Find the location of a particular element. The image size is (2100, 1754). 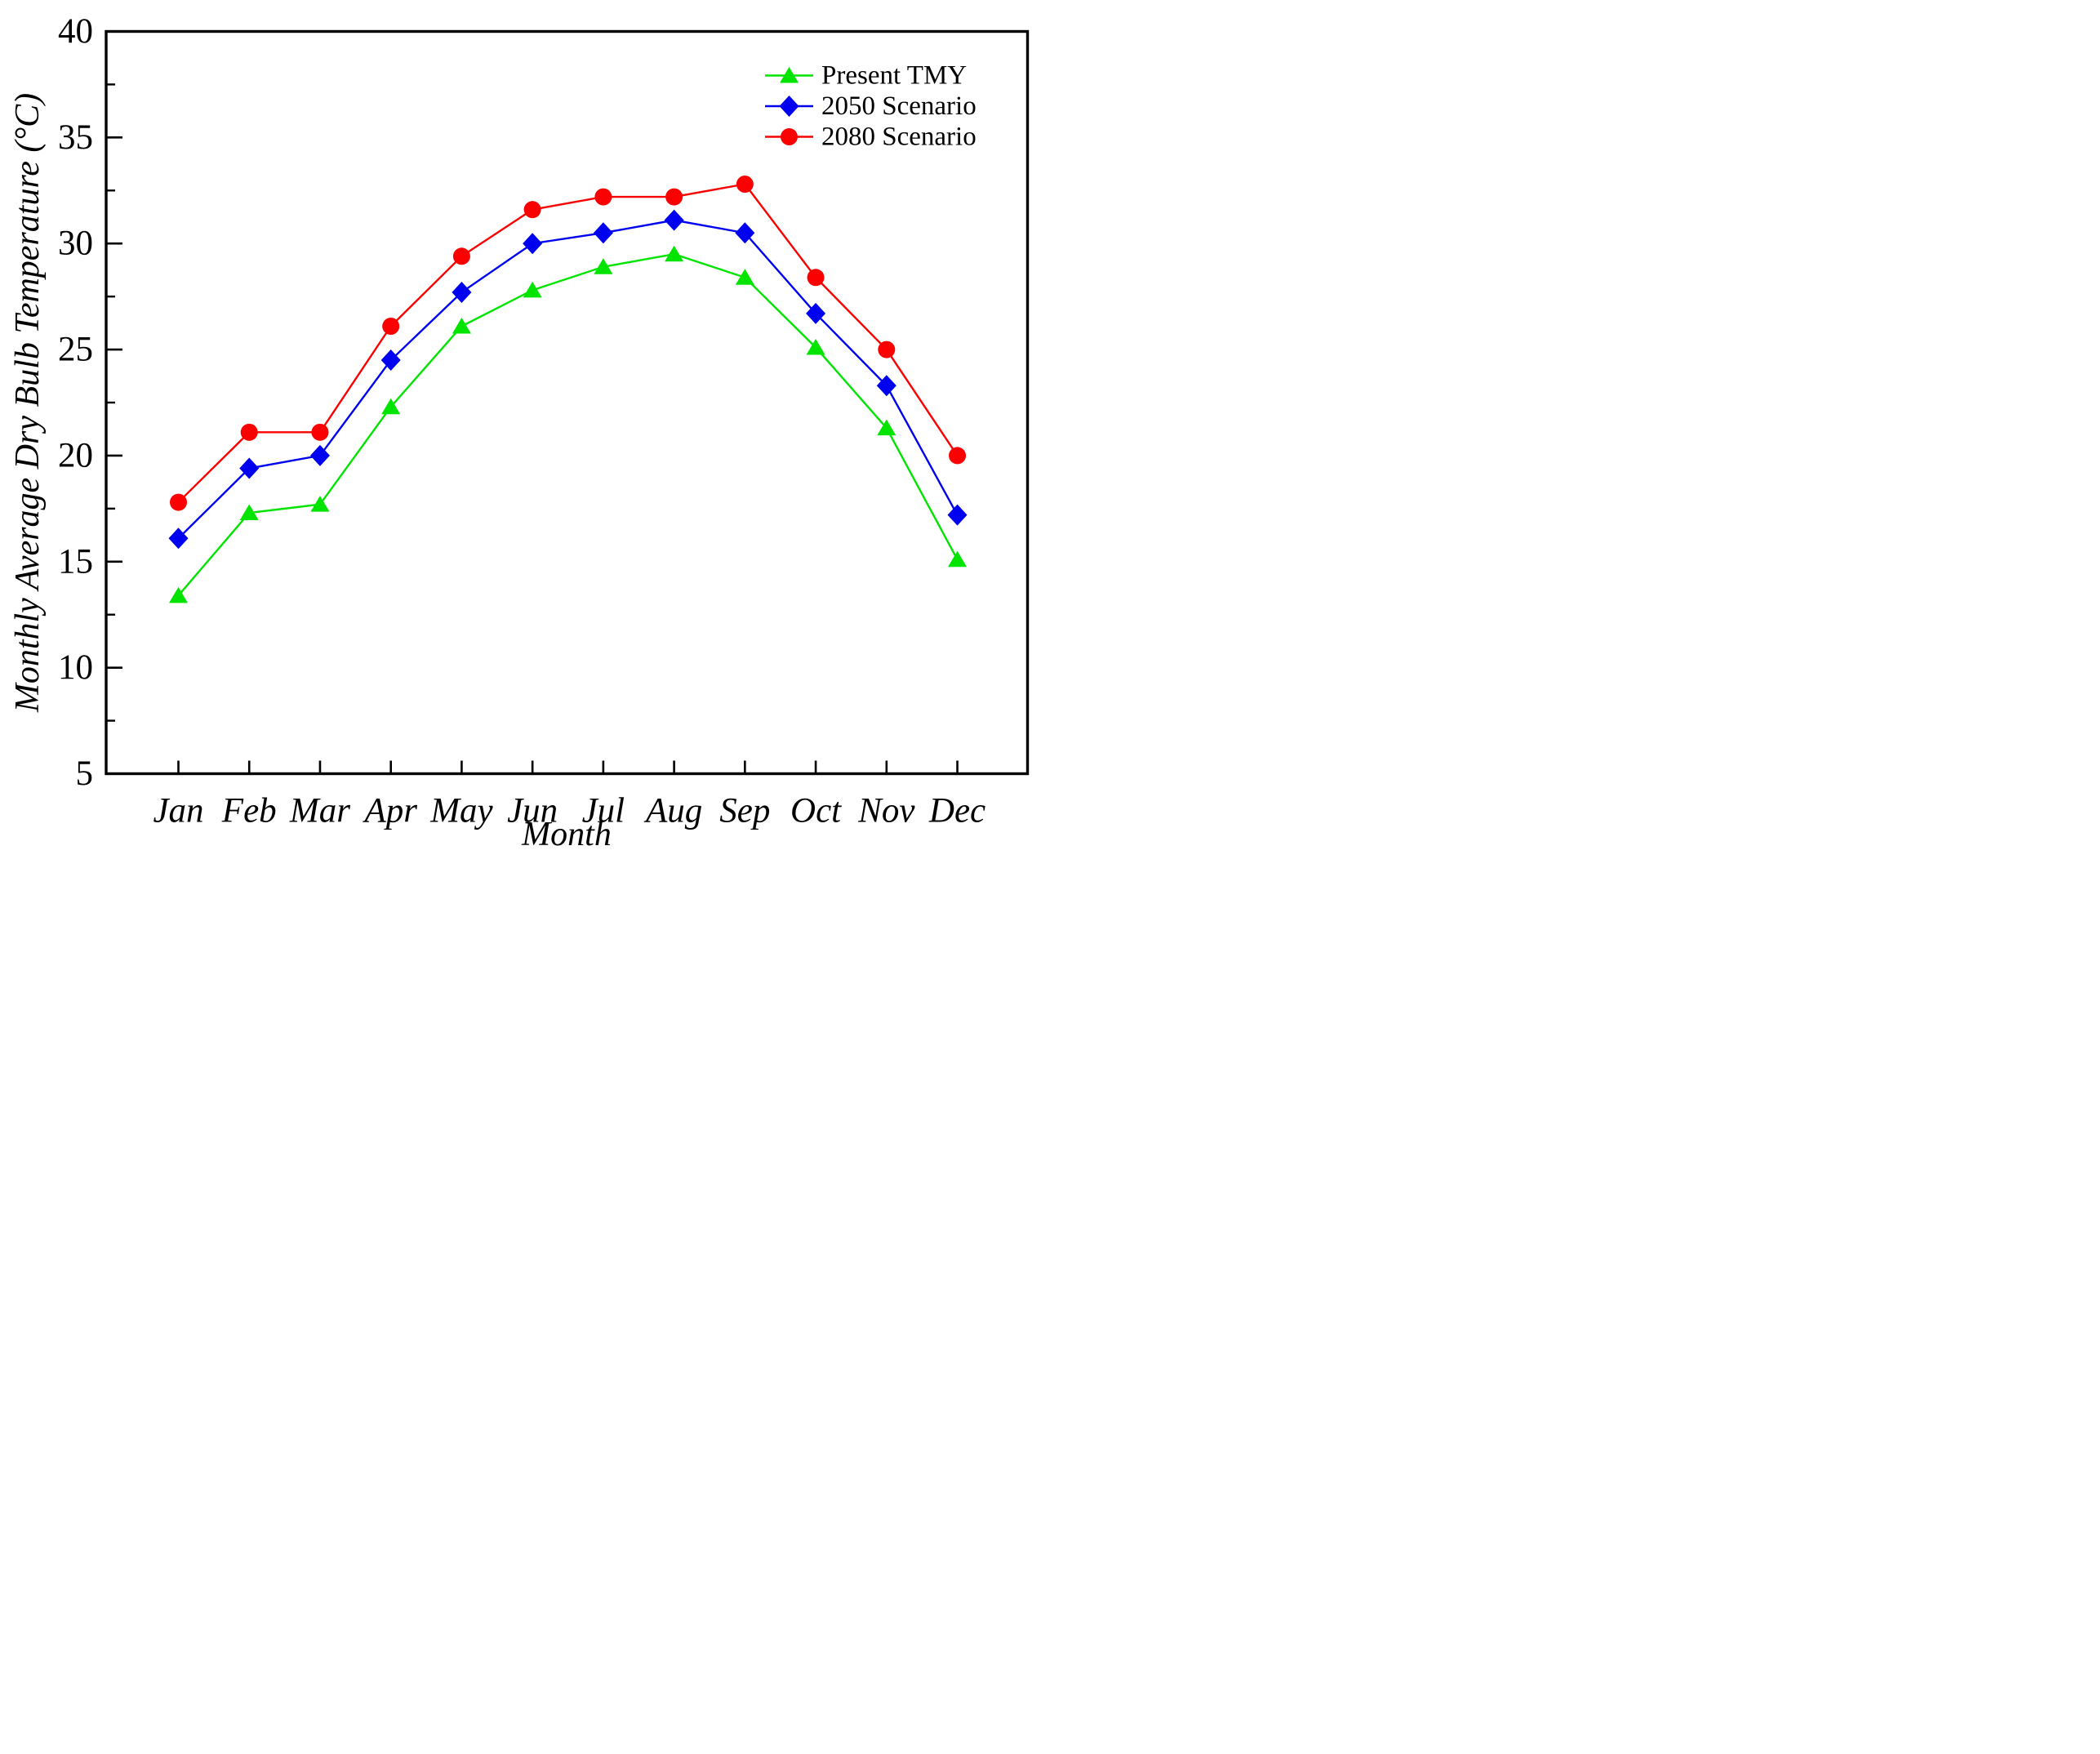

legend-item-2050-scenario: 2050 Scenario is located at coordinates (871, 106).